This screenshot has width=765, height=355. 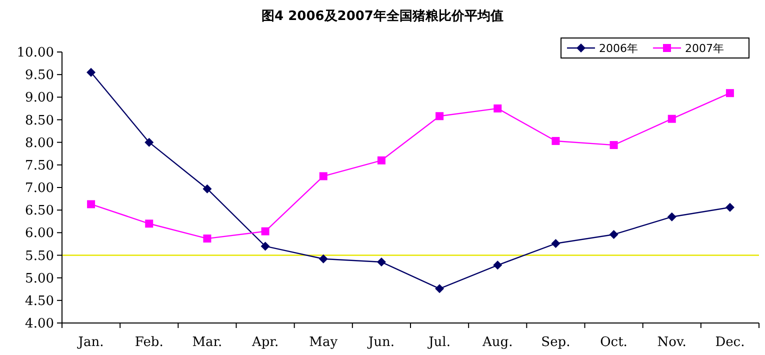 I want to click on x-tick-label: Feb., so click(x=149, y=342).